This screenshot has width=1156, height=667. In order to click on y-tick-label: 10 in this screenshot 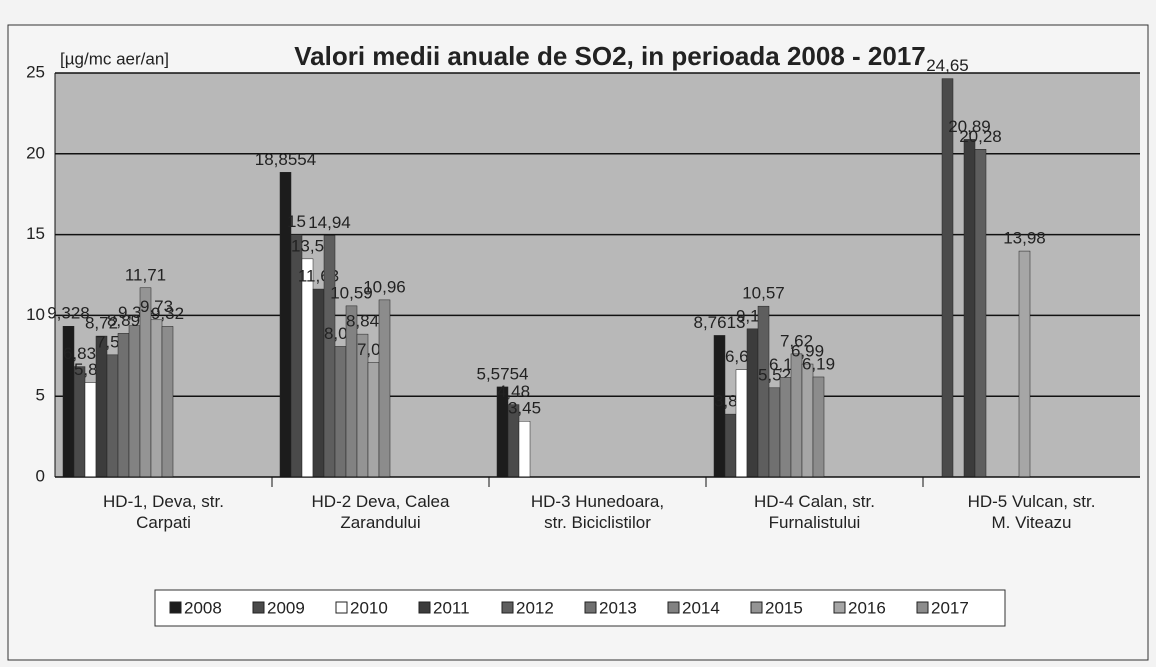, I will do `click(35, 314)`.